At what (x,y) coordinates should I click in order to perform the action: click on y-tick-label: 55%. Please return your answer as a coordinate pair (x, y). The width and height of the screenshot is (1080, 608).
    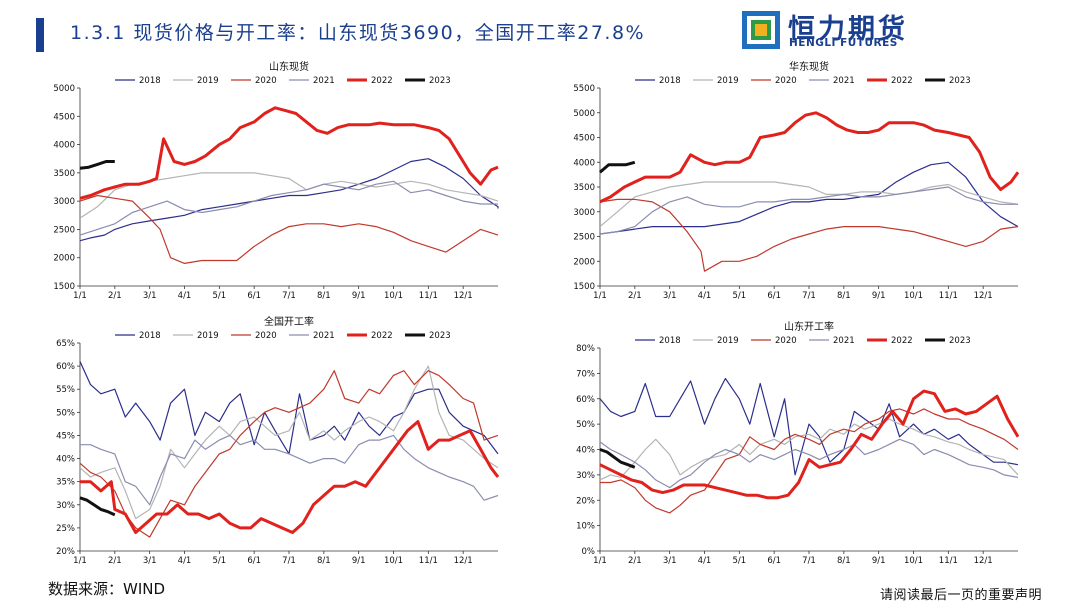
    Looking at the image, I should click on (65, 390).